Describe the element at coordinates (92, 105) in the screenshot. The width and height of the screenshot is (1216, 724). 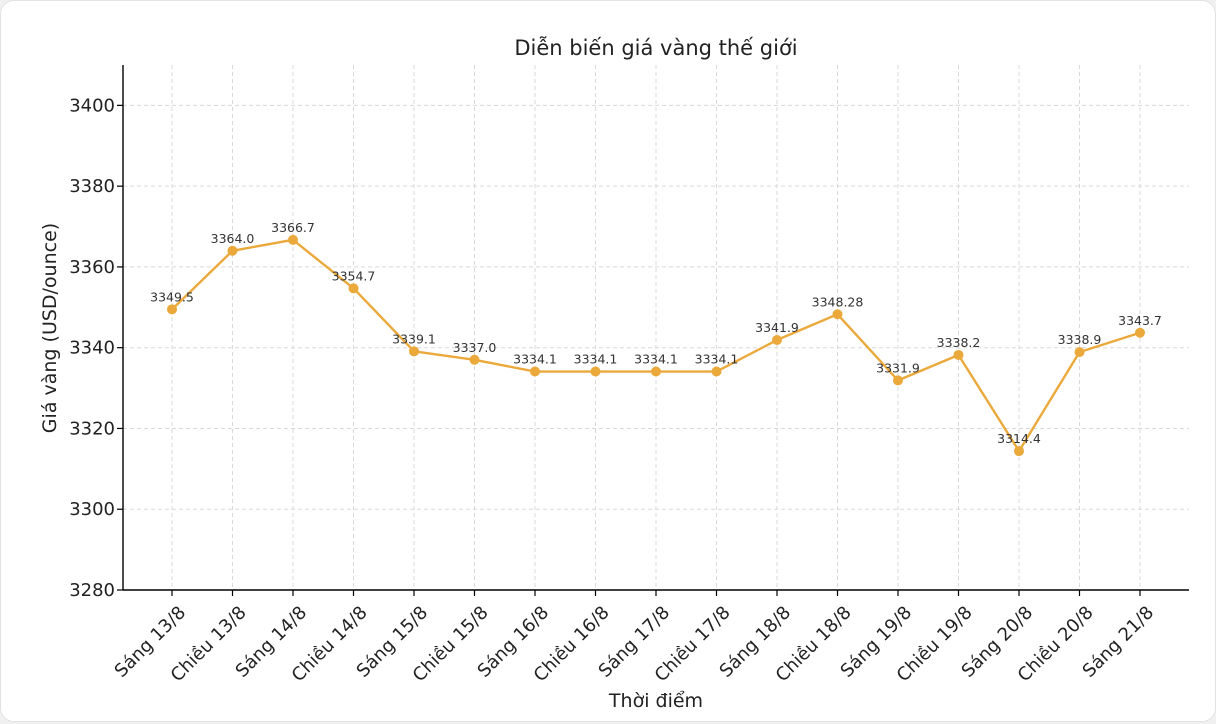
I see `y-tick-label: 3400` at that location.